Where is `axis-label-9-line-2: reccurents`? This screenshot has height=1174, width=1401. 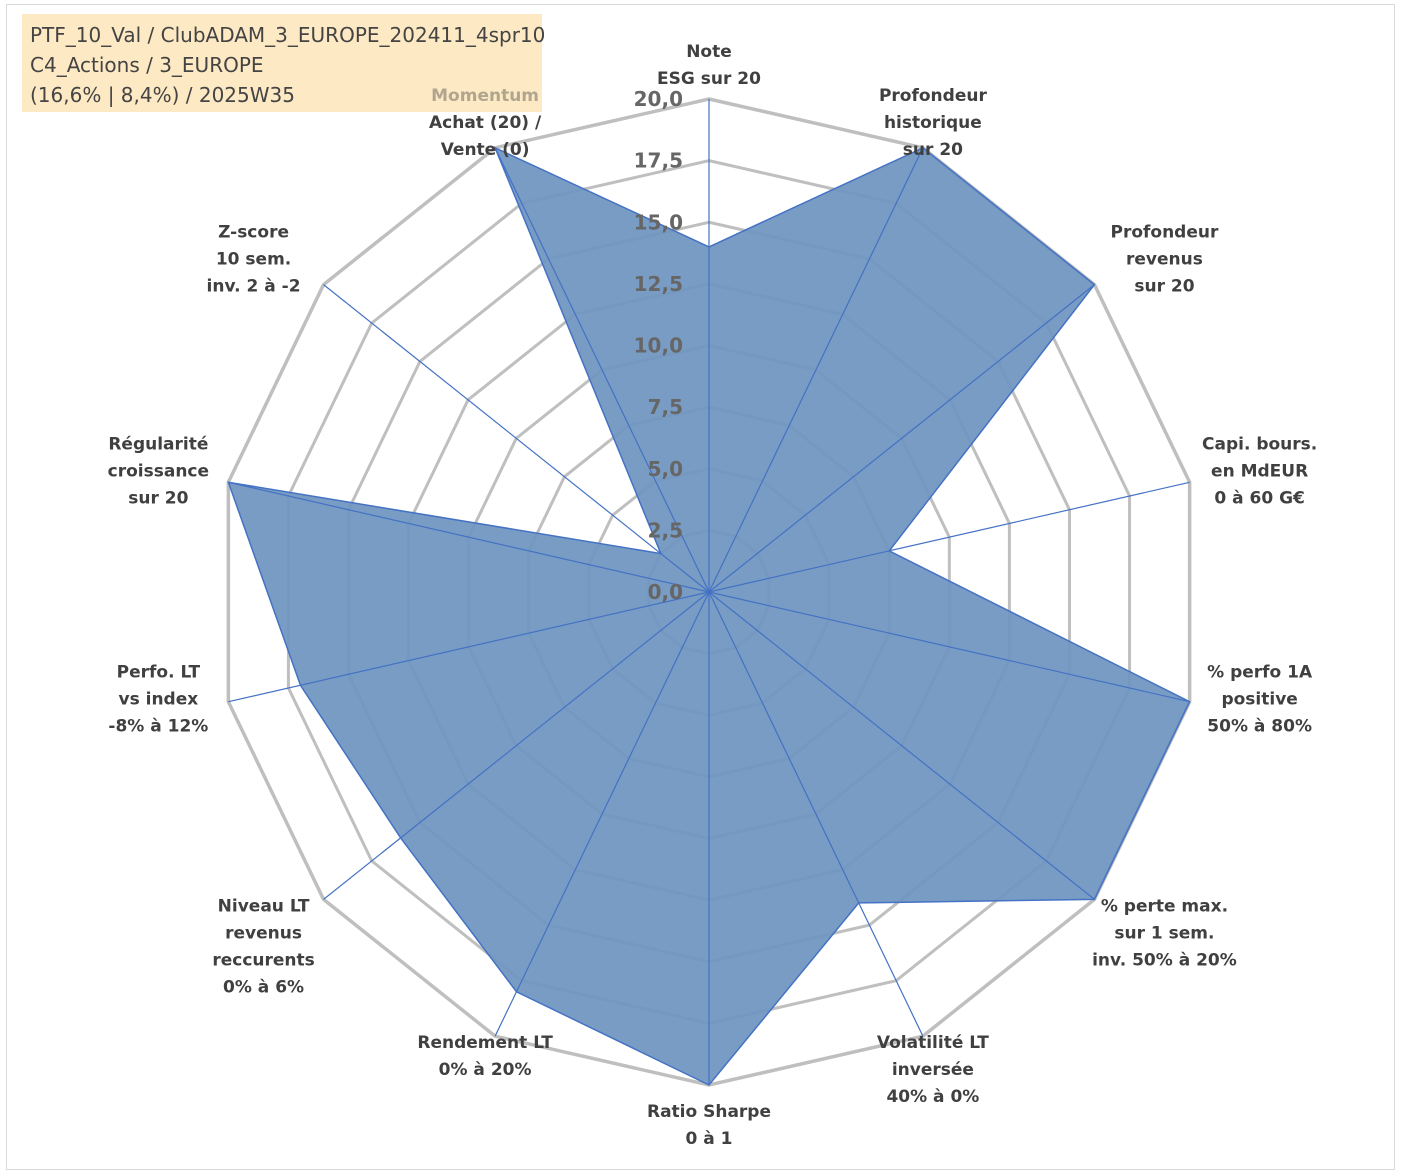
axis-label-9-line-2: reccurents is located at coordinates (263, 960).